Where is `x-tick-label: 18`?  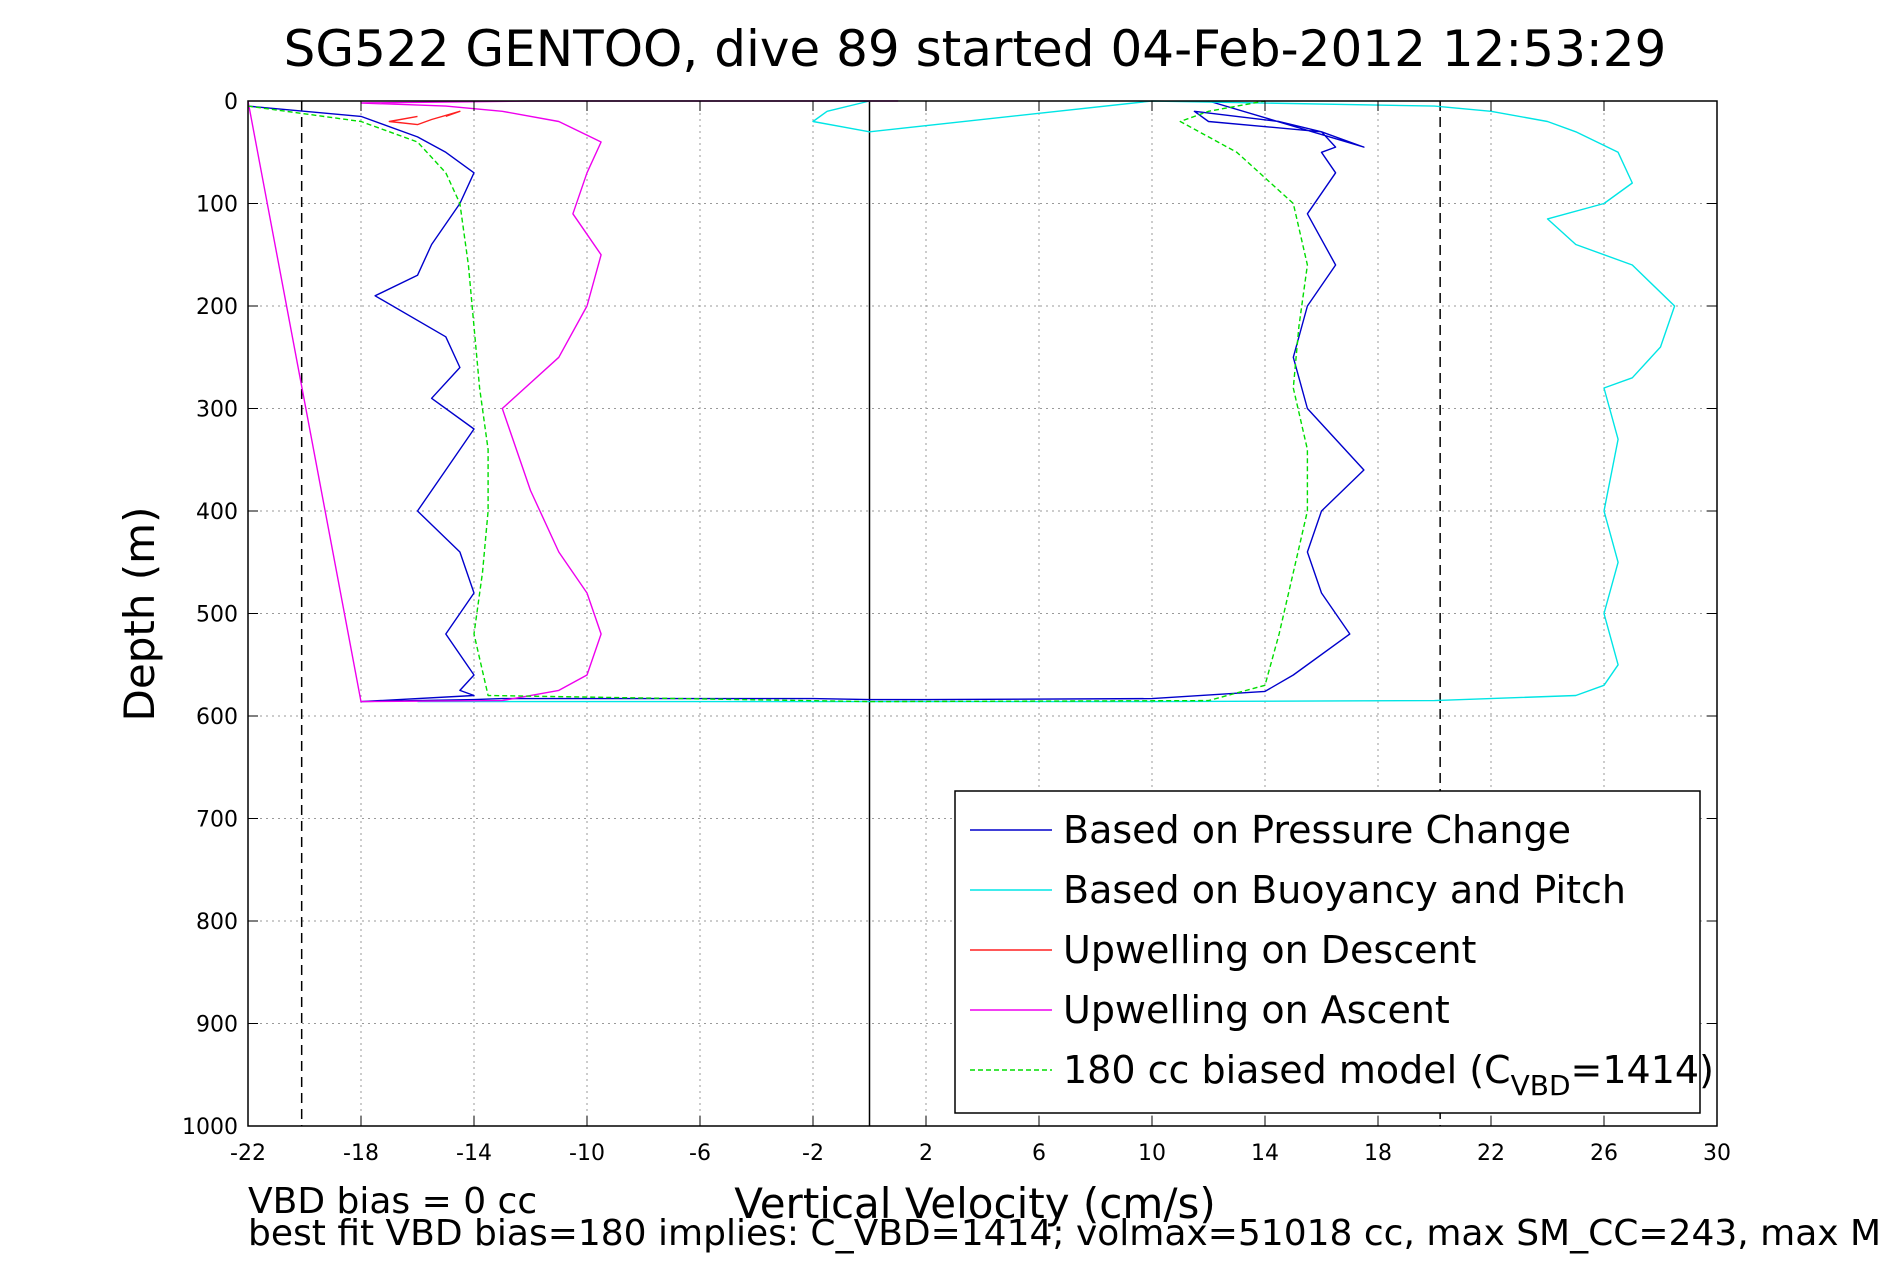 x-tick-label: 18 is located at coordinates (1378, 1153).